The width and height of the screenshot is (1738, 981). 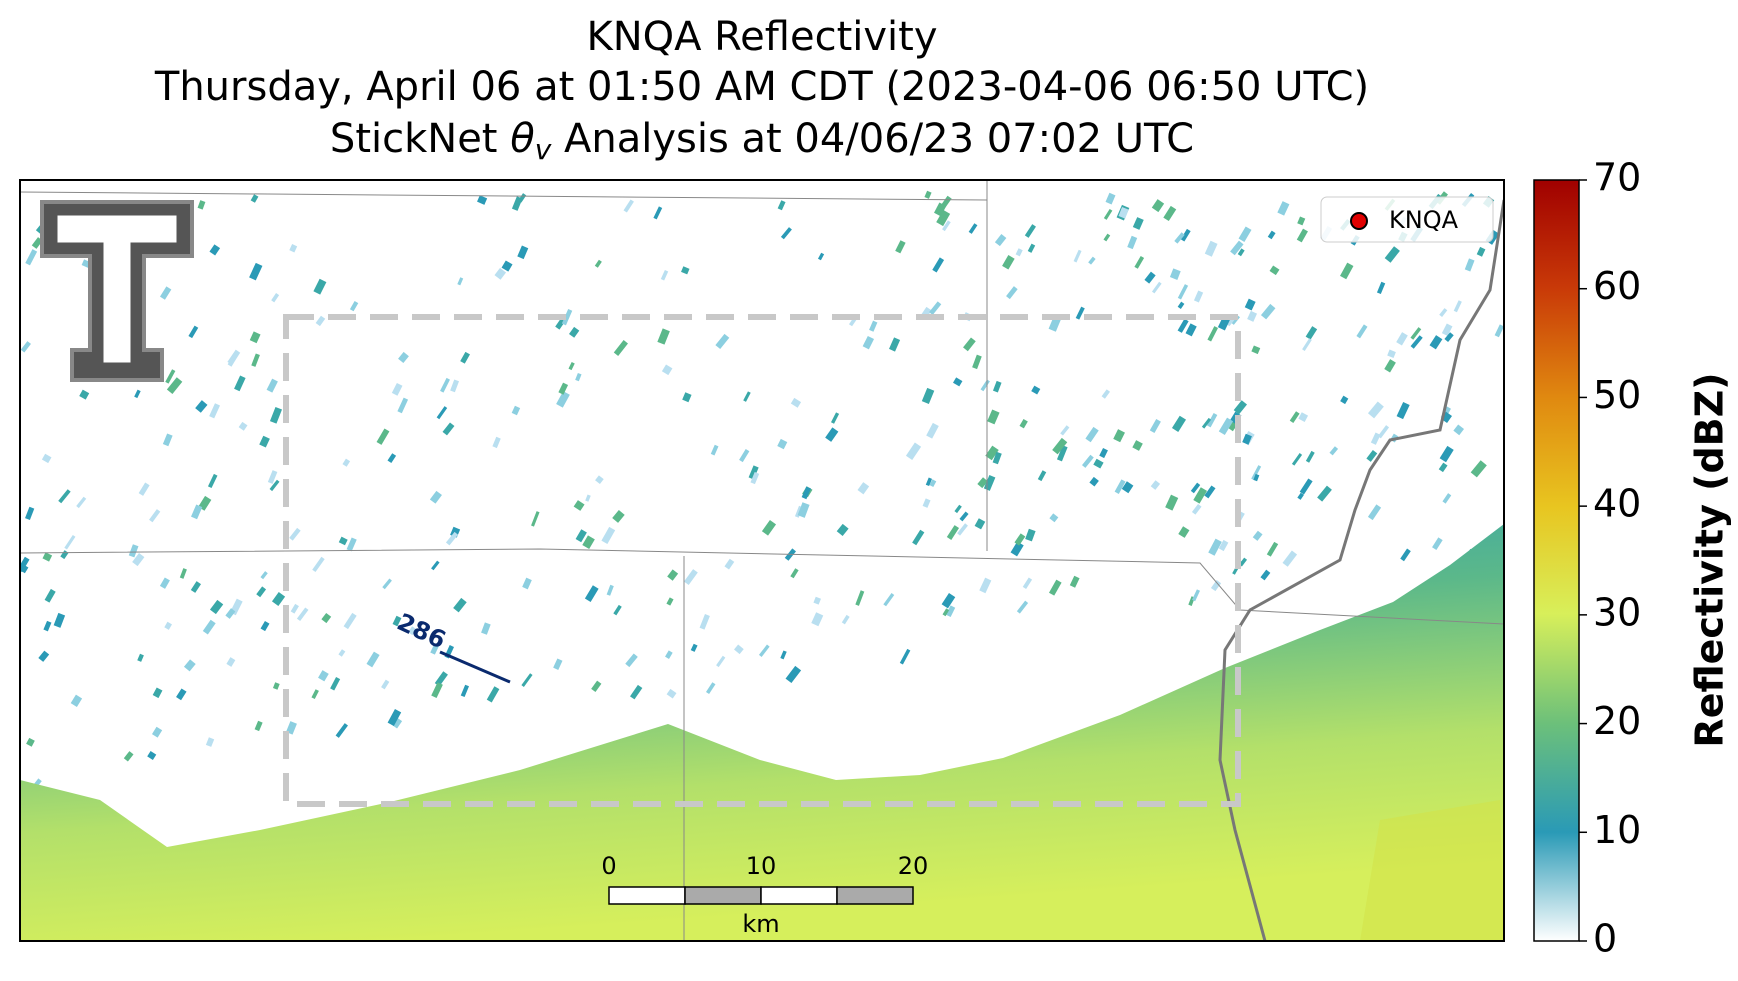 I want to click on scale-bar, so click(x=761, y=895).